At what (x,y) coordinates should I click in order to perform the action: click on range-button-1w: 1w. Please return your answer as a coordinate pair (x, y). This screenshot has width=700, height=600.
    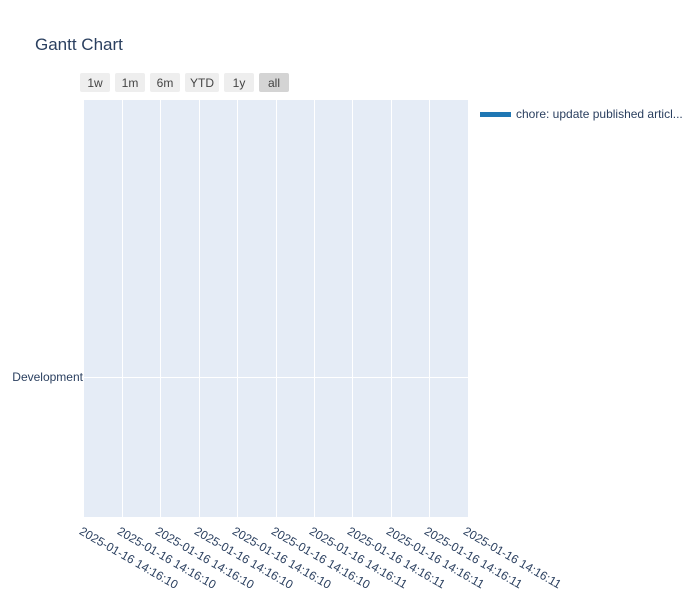
    Looking at the image, I should click on (95, 82).